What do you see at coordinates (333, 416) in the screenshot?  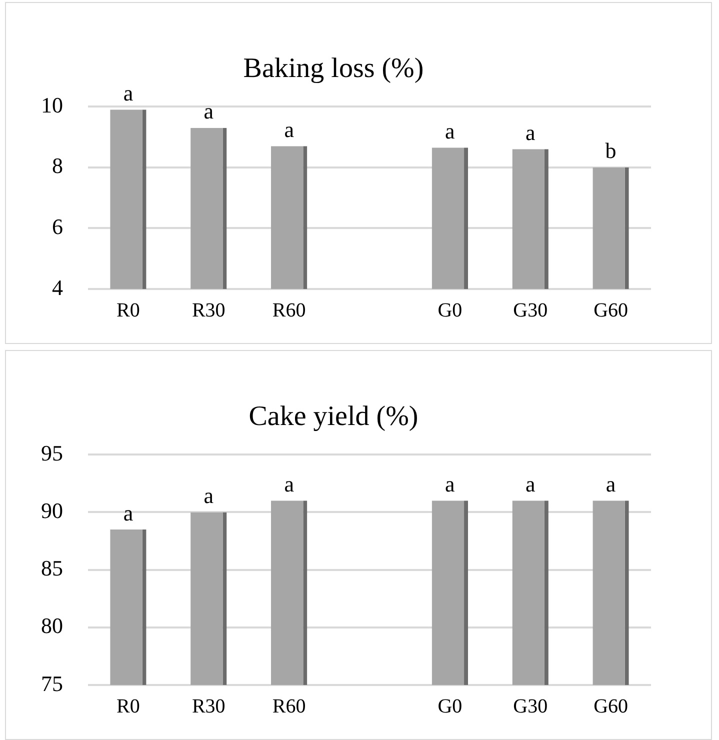 I see `chart-title: Cake yield (%)` at bounding box center [333, 416].